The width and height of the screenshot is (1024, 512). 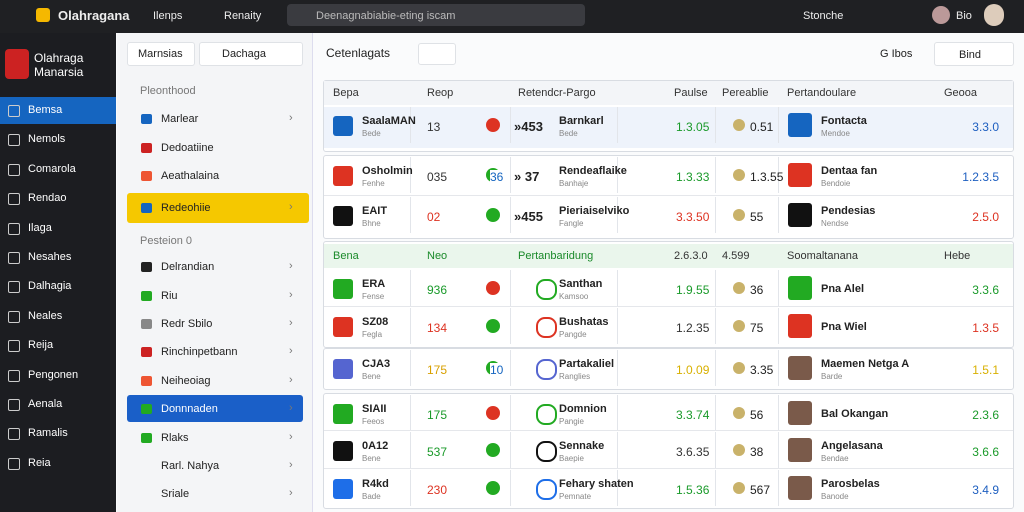 What do you see at coordinates (52, 168) in the screenshot?
I see `nav-item: Comarola` at bounding box center [52, 168].